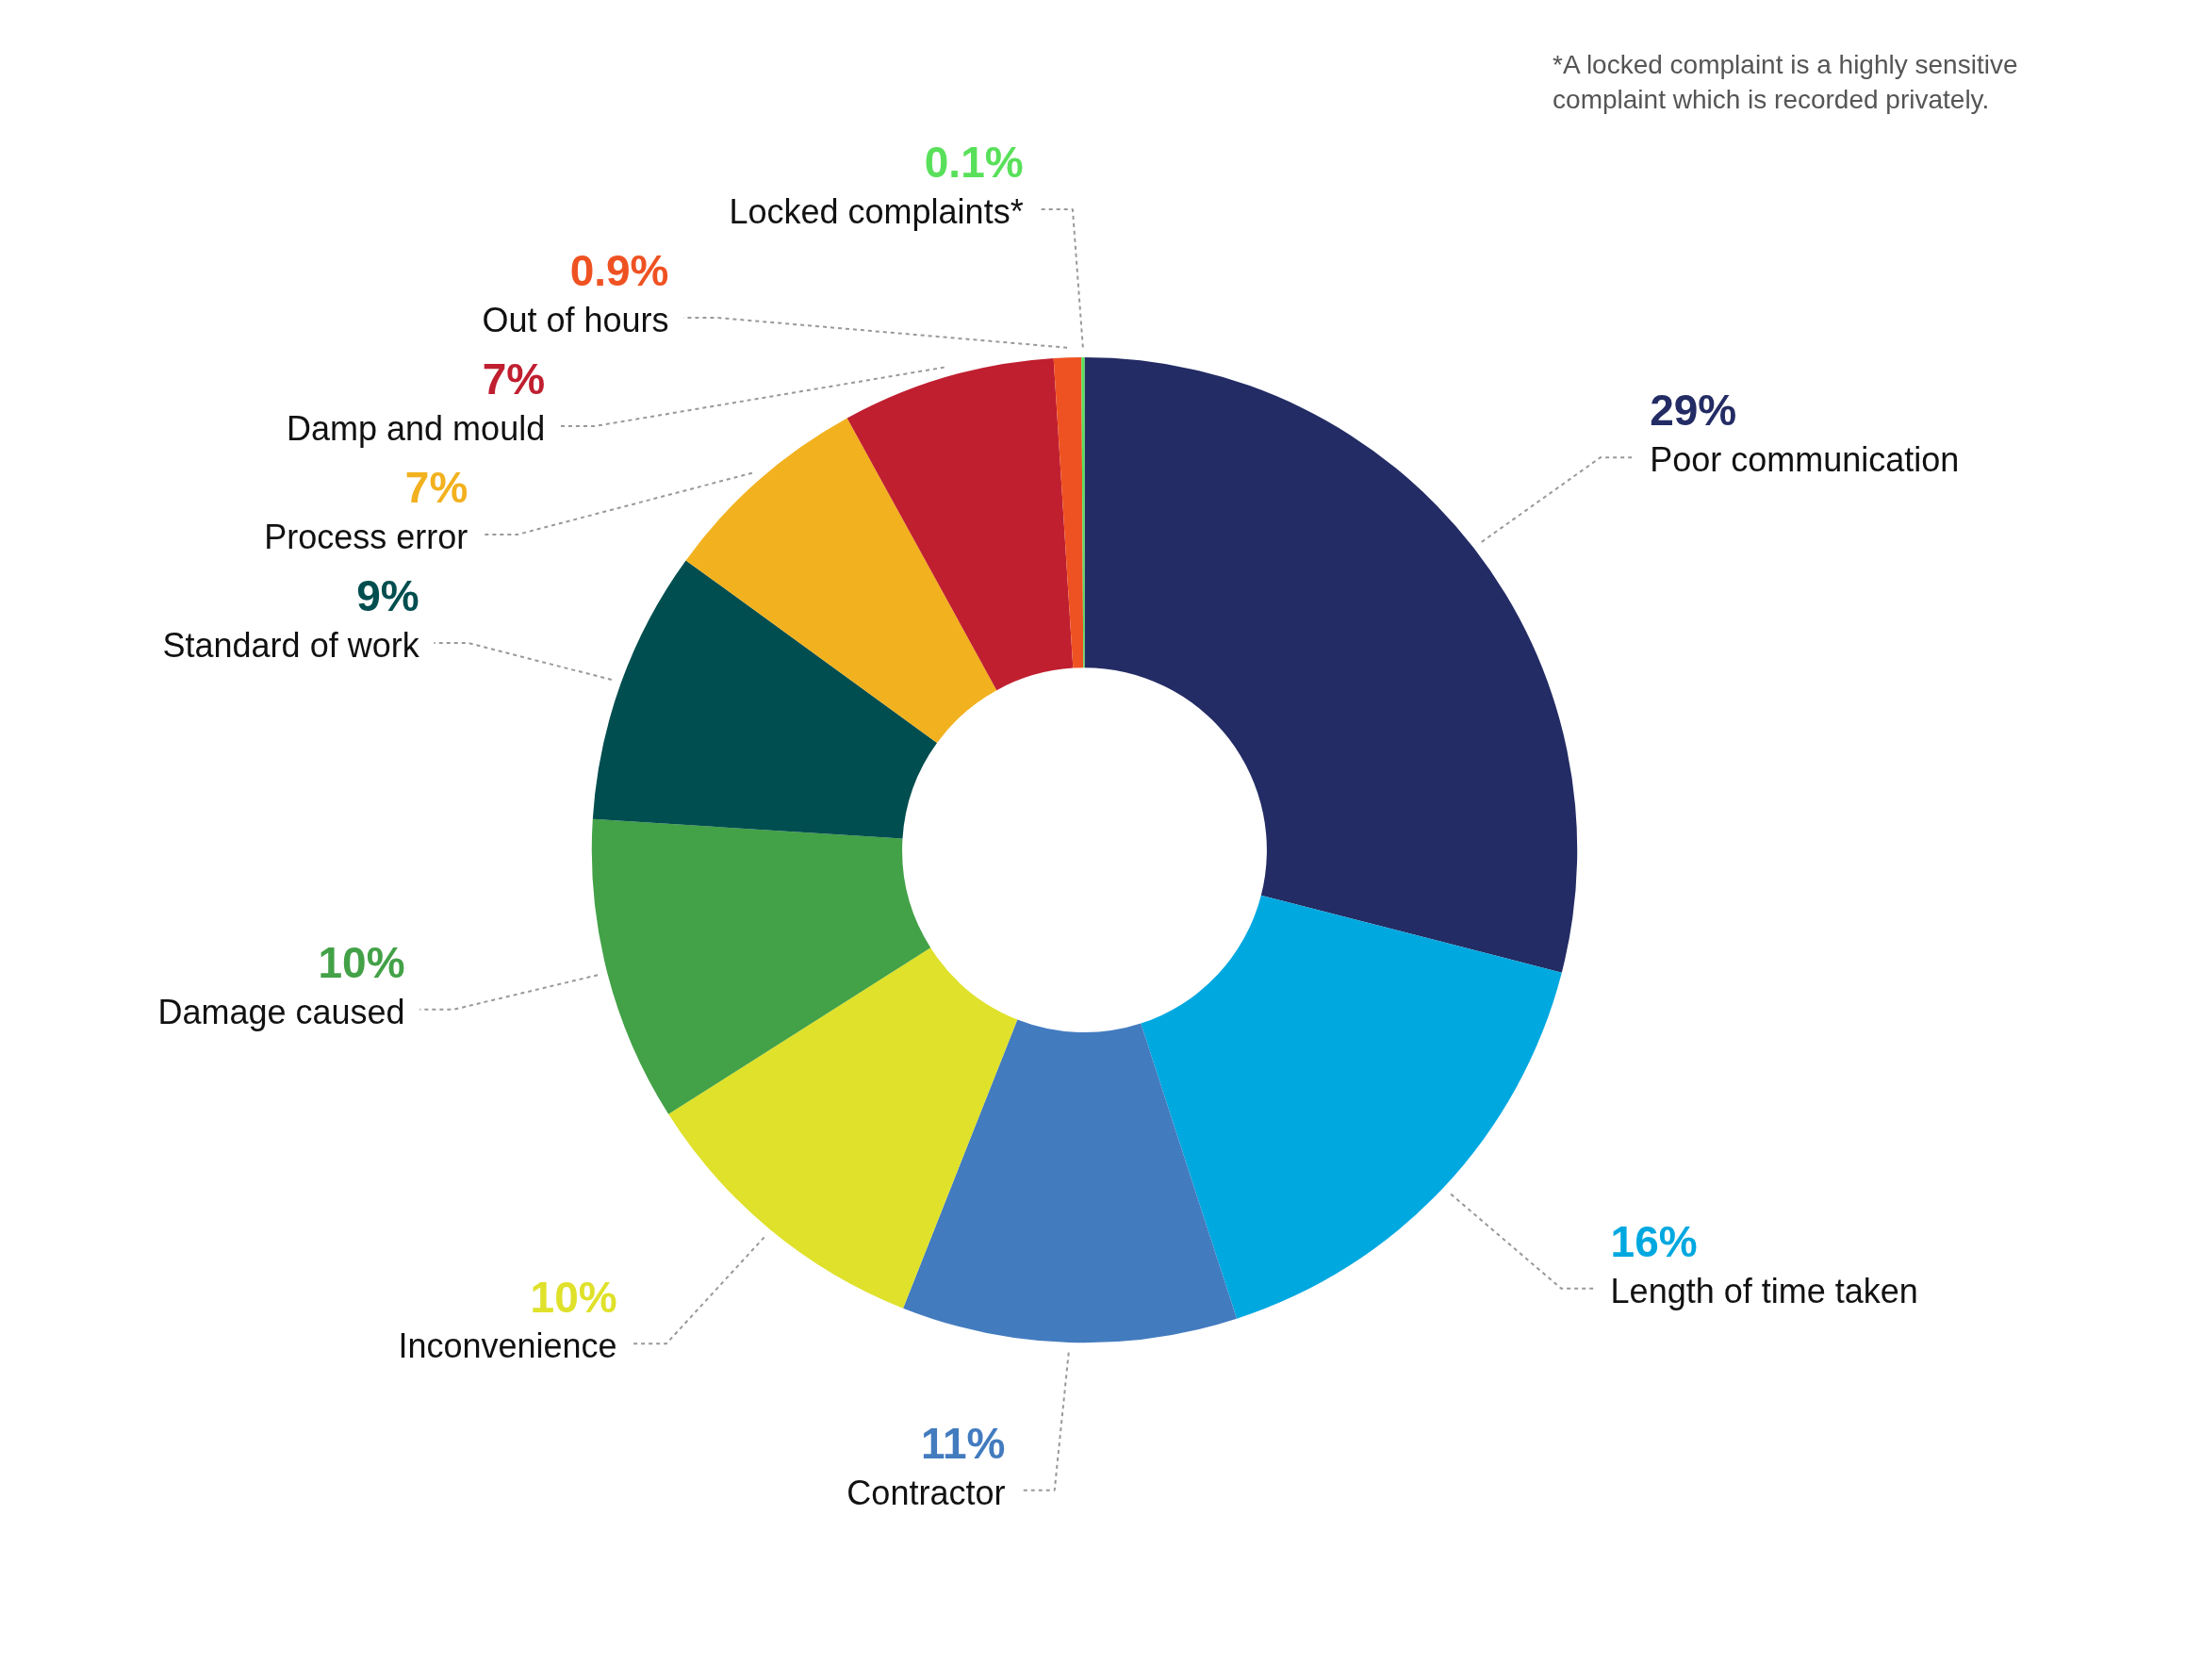  What do you see at coordinates (507, 1346) in the screenshot?
I see `slice-label: Inconvenience` at bounding box center [507, 1346].